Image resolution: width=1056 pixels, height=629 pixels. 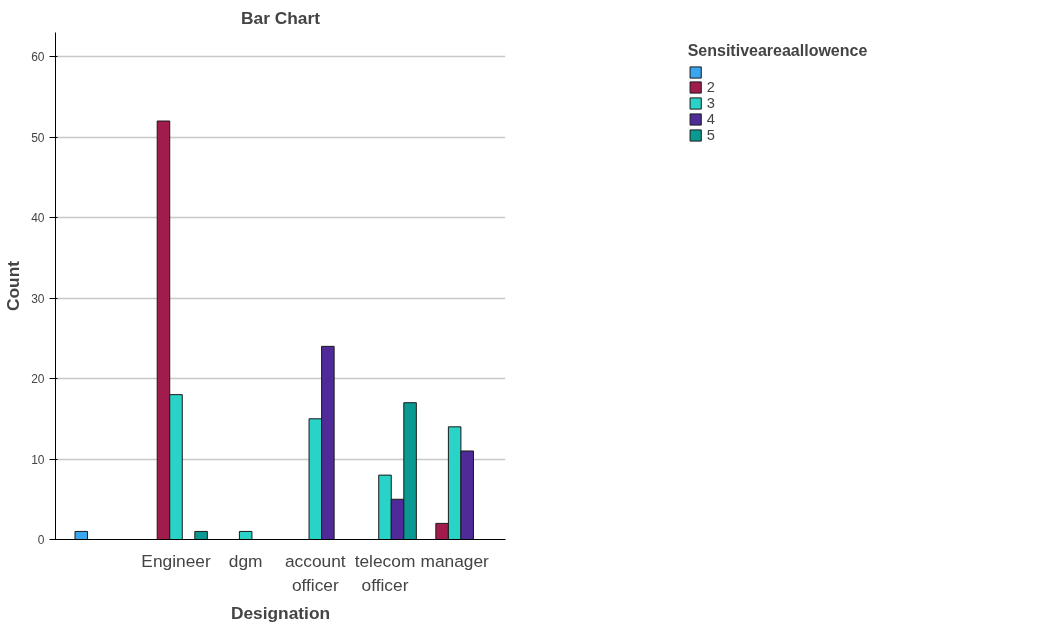 What do you see at coordinates (38, 298) in the screenshot?
I see `y-tick-label: 30` at bounding box center [38, 298].